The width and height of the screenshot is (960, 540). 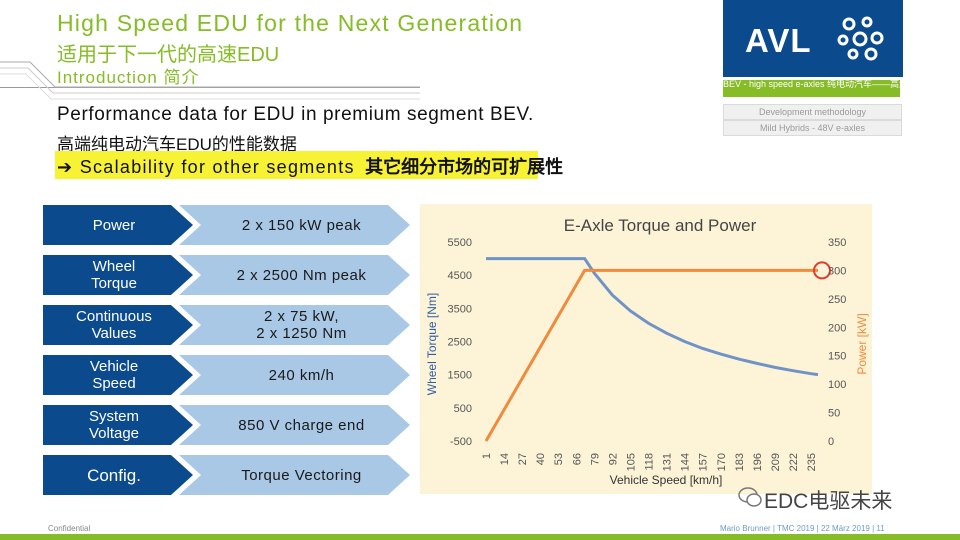 I want to click on spec-row-power: Power 2 x 150 kW peak, so click(x=226, y=225).